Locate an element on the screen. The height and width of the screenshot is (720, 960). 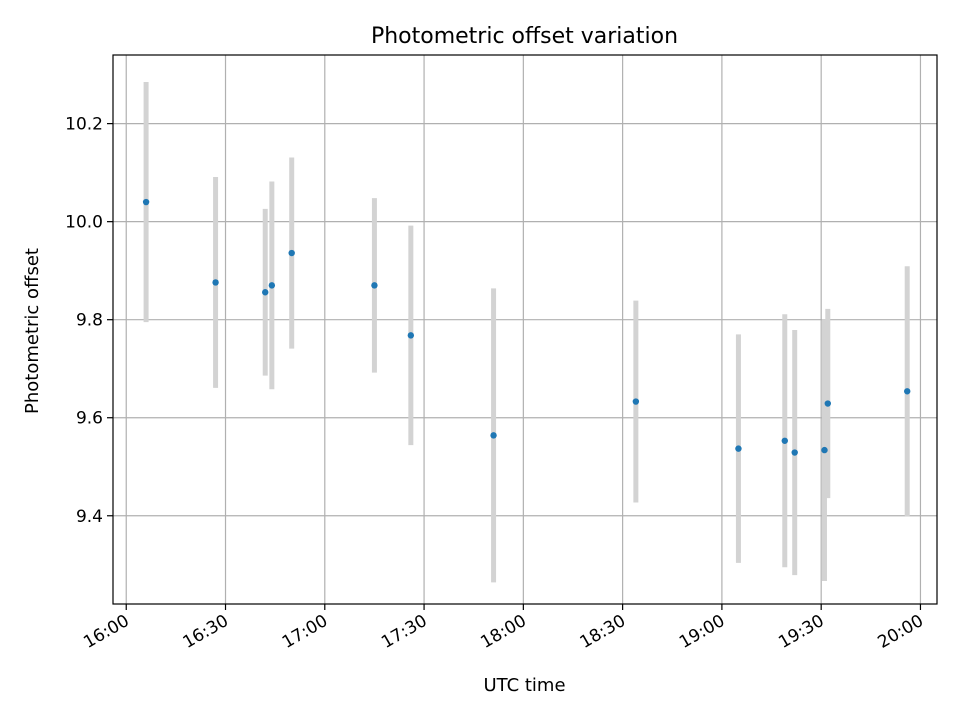
y-tick-label: 9.8 is located at coordinates (89, 321).